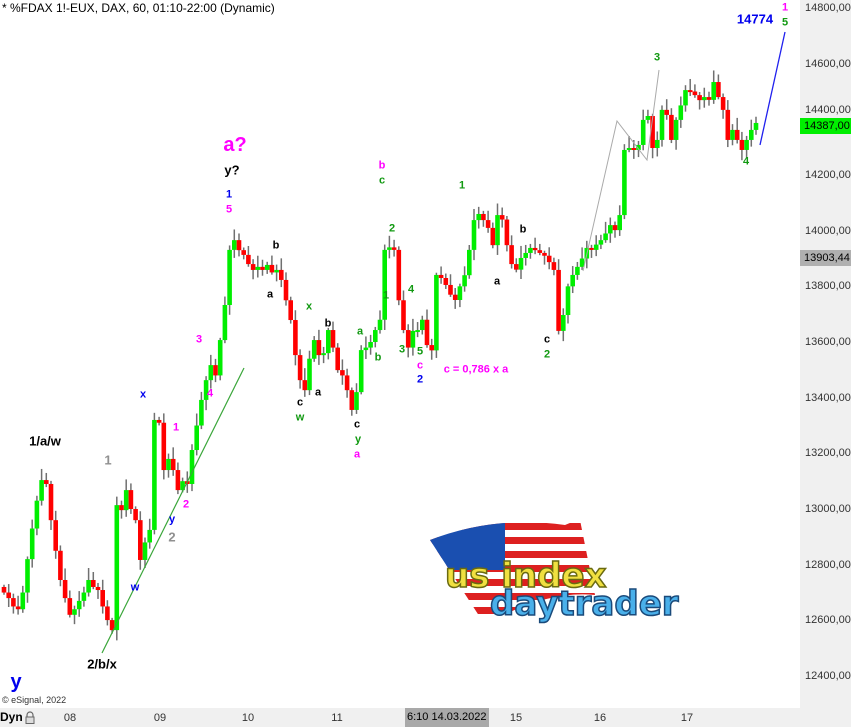 The height and width of the screenshot is (727, 851). What do you see at coordinates (828, 342) in the screenshot?
I see `y-tick-label: 13600,00` at bounding box center [828, 342].